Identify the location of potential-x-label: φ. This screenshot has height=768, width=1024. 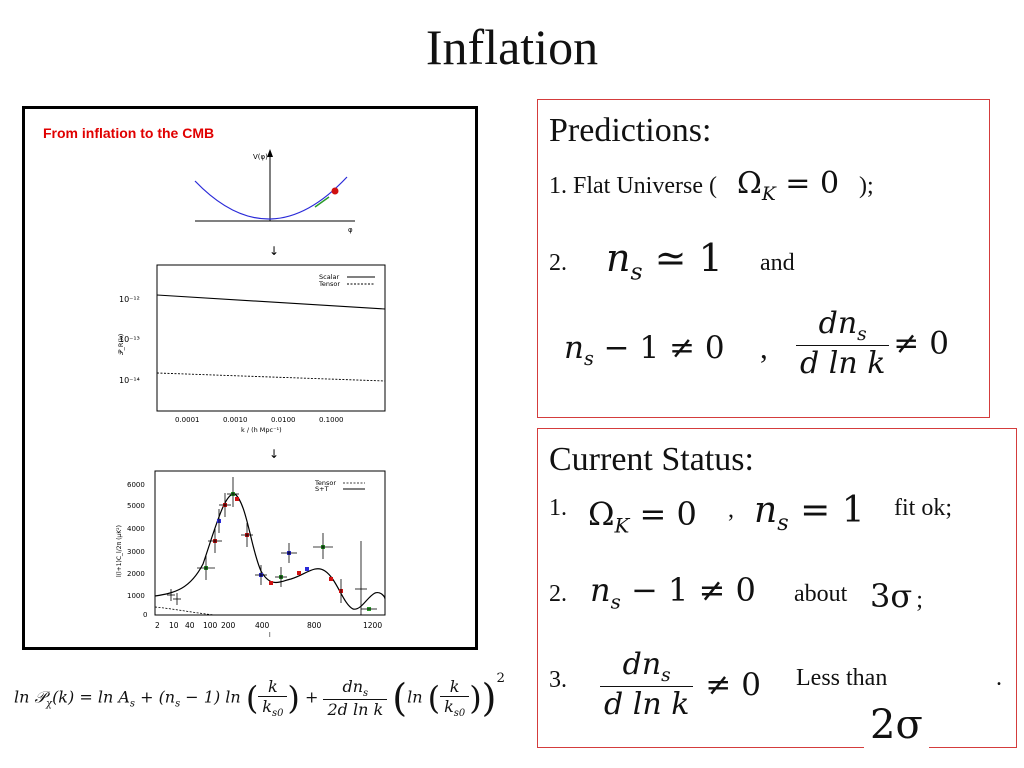
(350, 230).